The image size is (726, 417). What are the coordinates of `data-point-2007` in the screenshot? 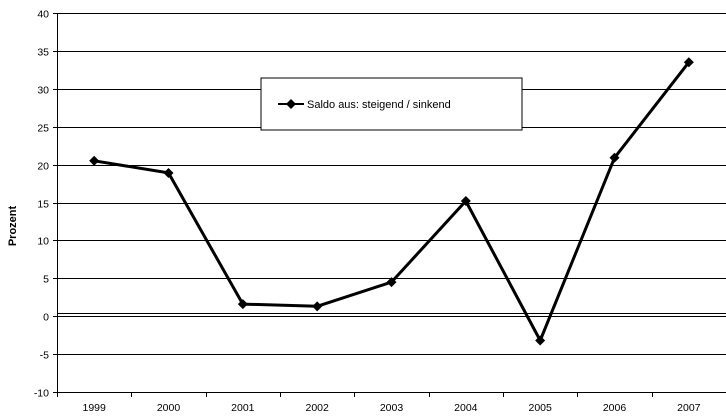 It's located at (688, 62).